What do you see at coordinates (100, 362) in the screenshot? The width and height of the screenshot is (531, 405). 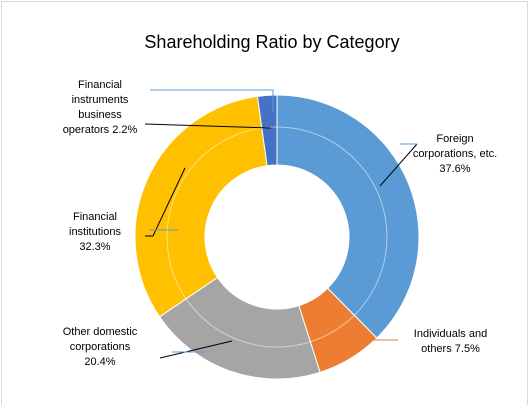 I see `value-label: 20.4%` at bounding box center [100, 362].